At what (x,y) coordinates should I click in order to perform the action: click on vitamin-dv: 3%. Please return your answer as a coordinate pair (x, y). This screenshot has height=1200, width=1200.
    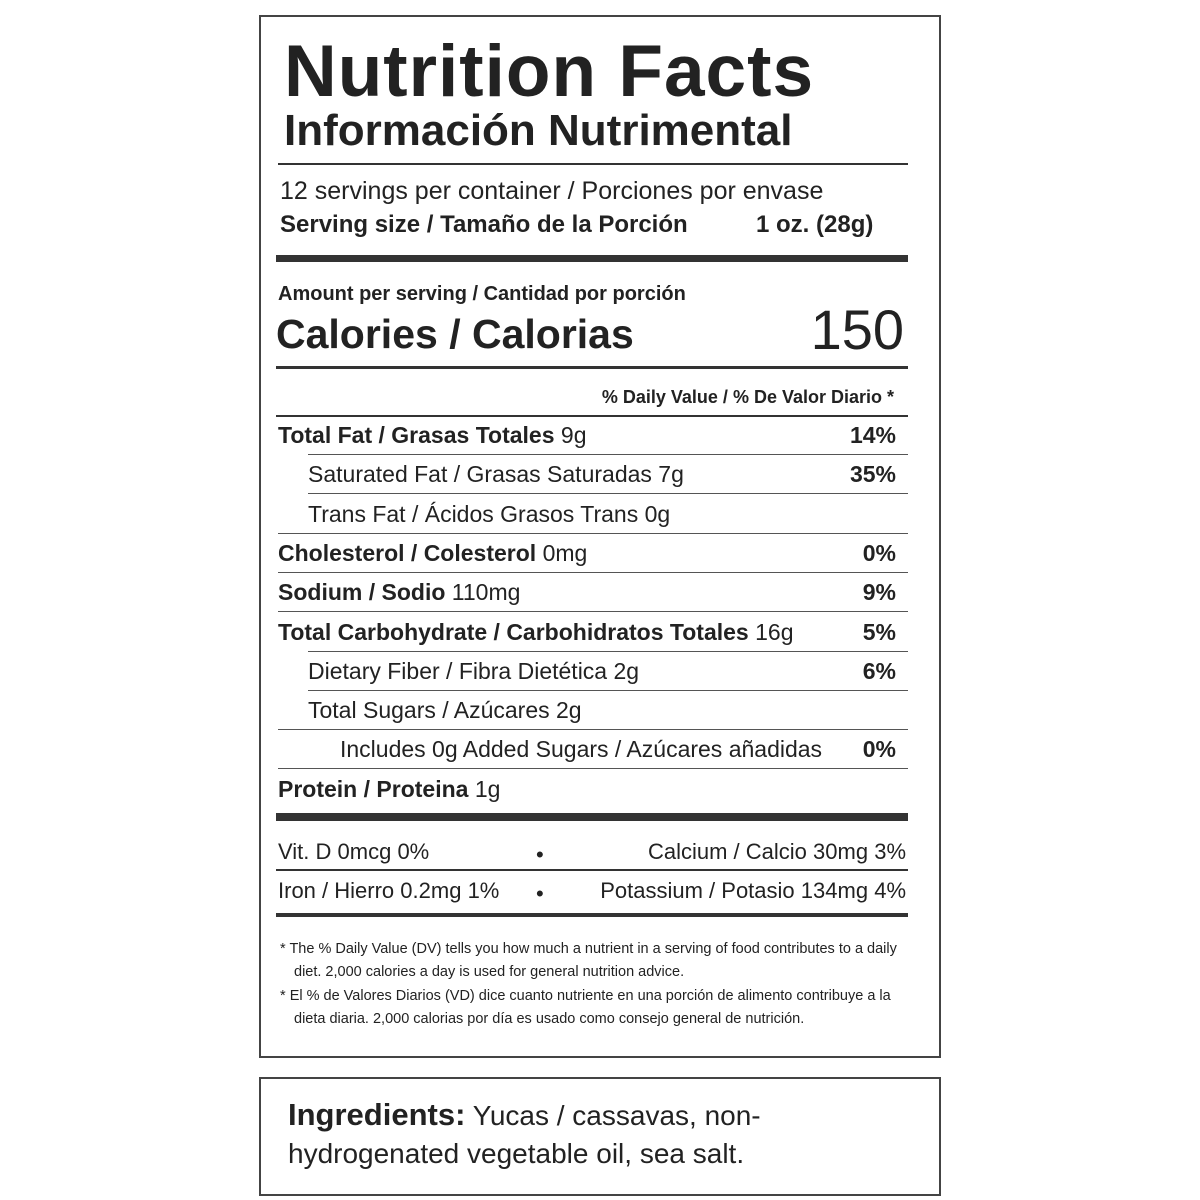
    Looking at the image, I should click on (890, 851).